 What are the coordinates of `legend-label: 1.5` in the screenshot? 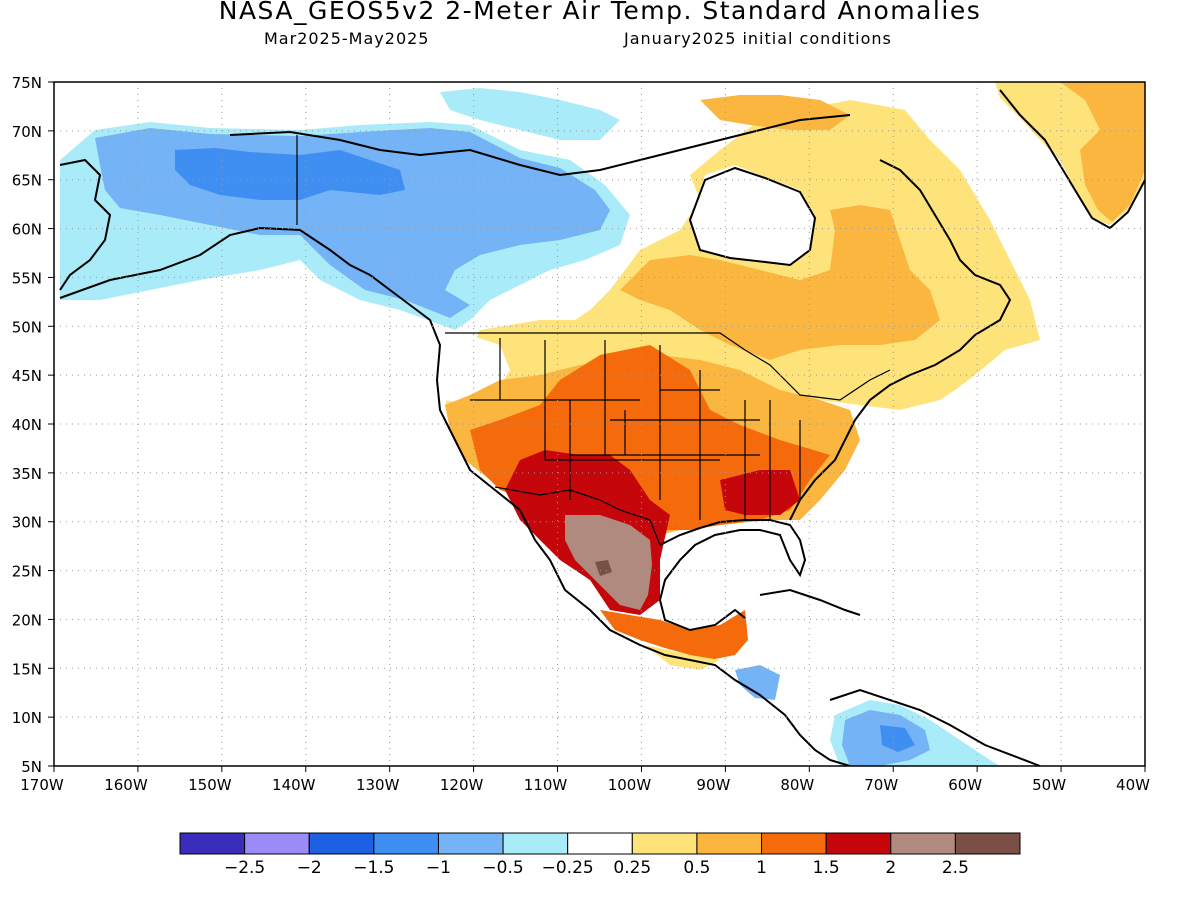 It's located at (826, 868).